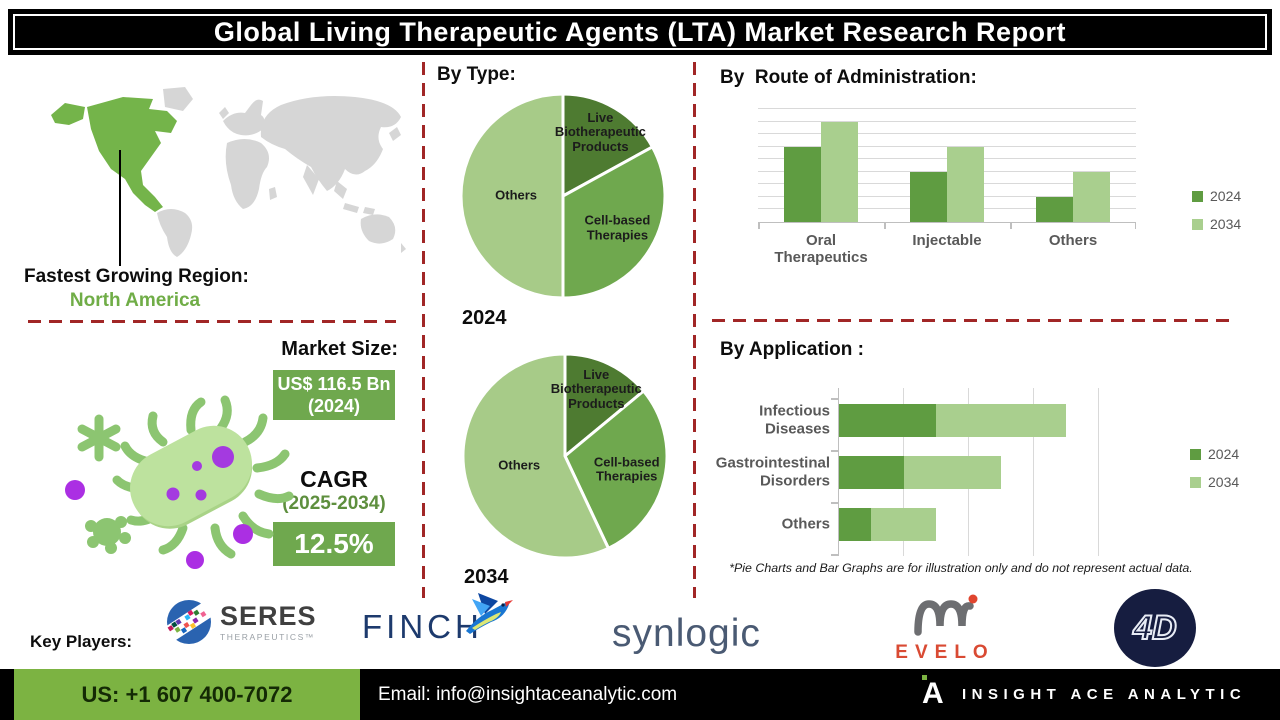 The width and height of the screenshot is (1280, 720). What do you see at coordinates (821, 249) in the screenshot?
I see `category-label: Oral Therapeutics` at bounding box center [821, 249].